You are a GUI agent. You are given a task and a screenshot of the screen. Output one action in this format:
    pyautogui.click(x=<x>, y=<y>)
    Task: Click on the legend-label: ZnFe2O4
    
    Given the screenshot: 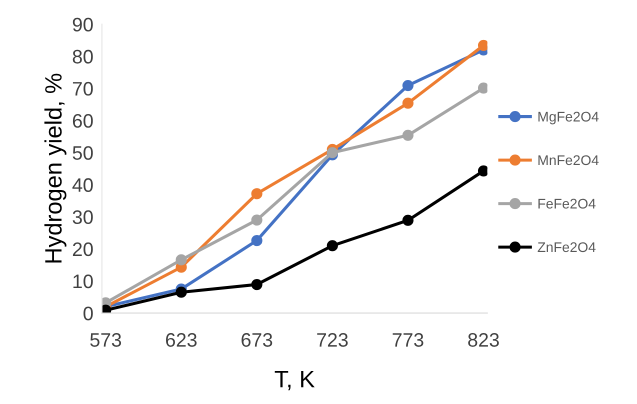 What is the action you would take?
    pyautogui.click(x=567, y=247)
    